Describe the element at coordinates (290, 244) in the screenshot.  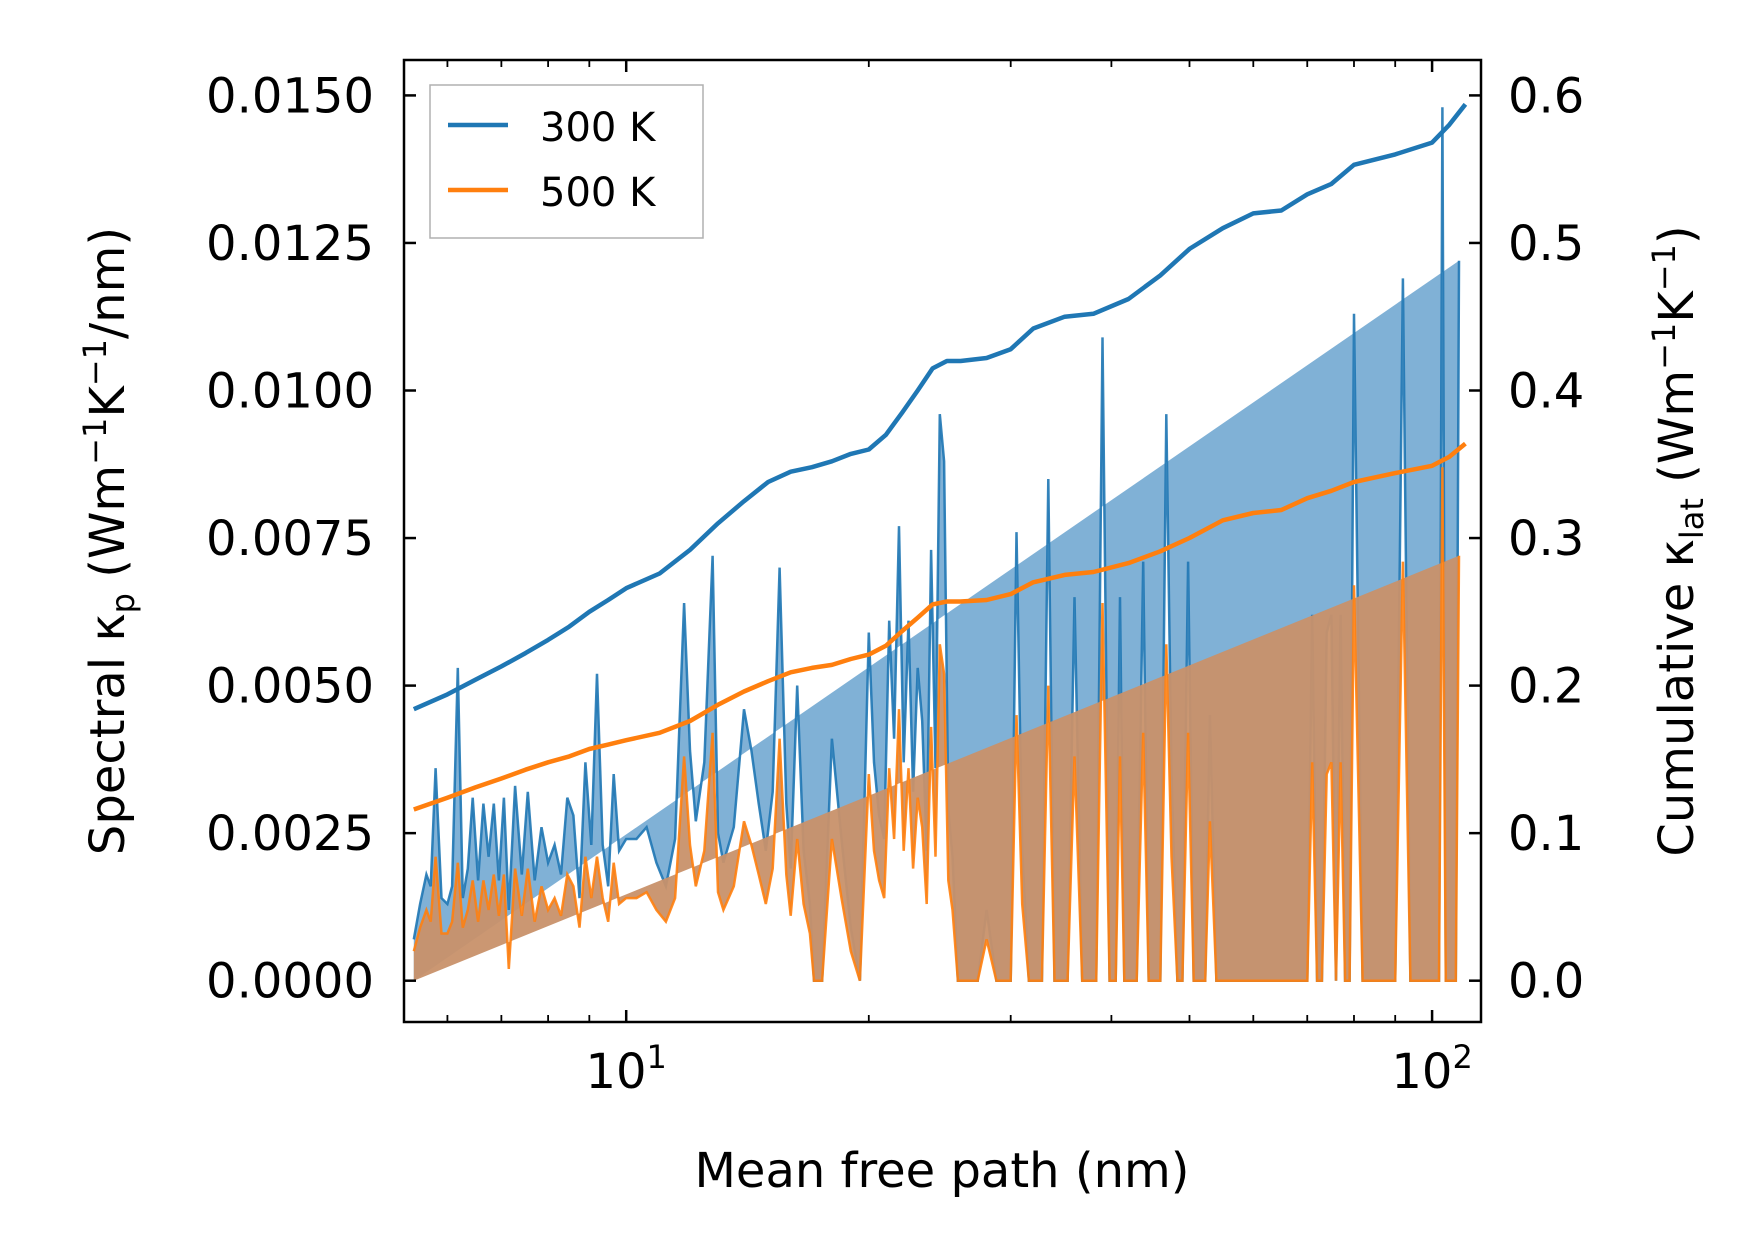
I see `y-left-tick-label: 0.0125` at that location.